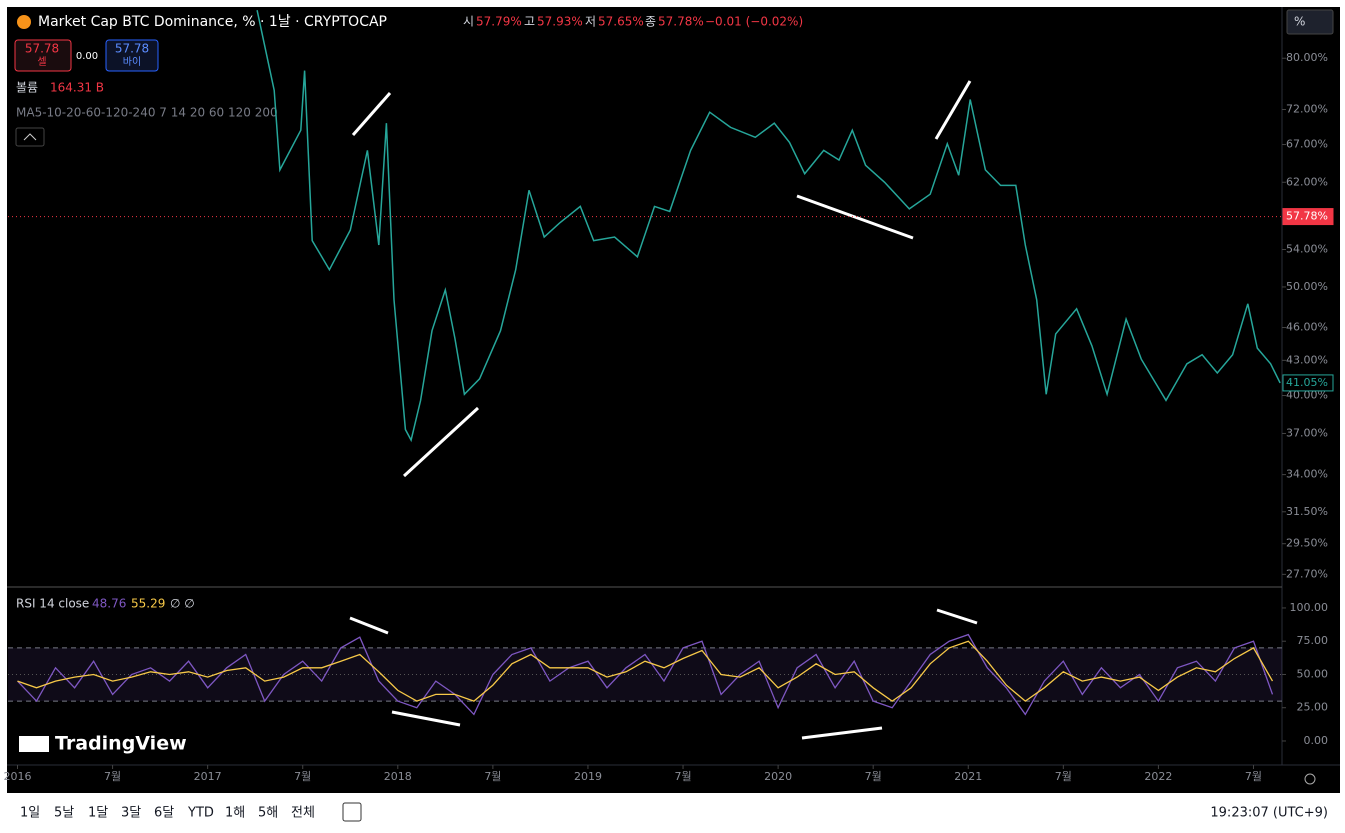  What do you see at coordinates (754, 22) in the screenshot?
I see `change: −0.01 (−0.02%)` at bounding box center [754, 22].